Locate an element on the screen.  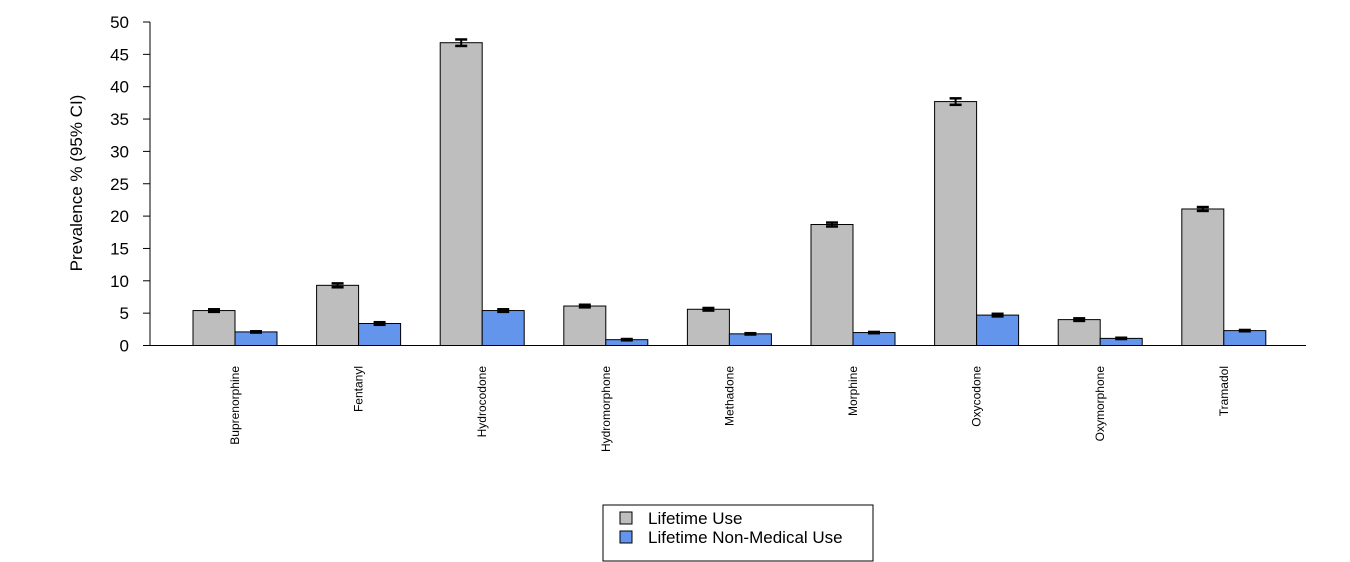
y-tick-label: 0 is located at coordinates (124, 346).